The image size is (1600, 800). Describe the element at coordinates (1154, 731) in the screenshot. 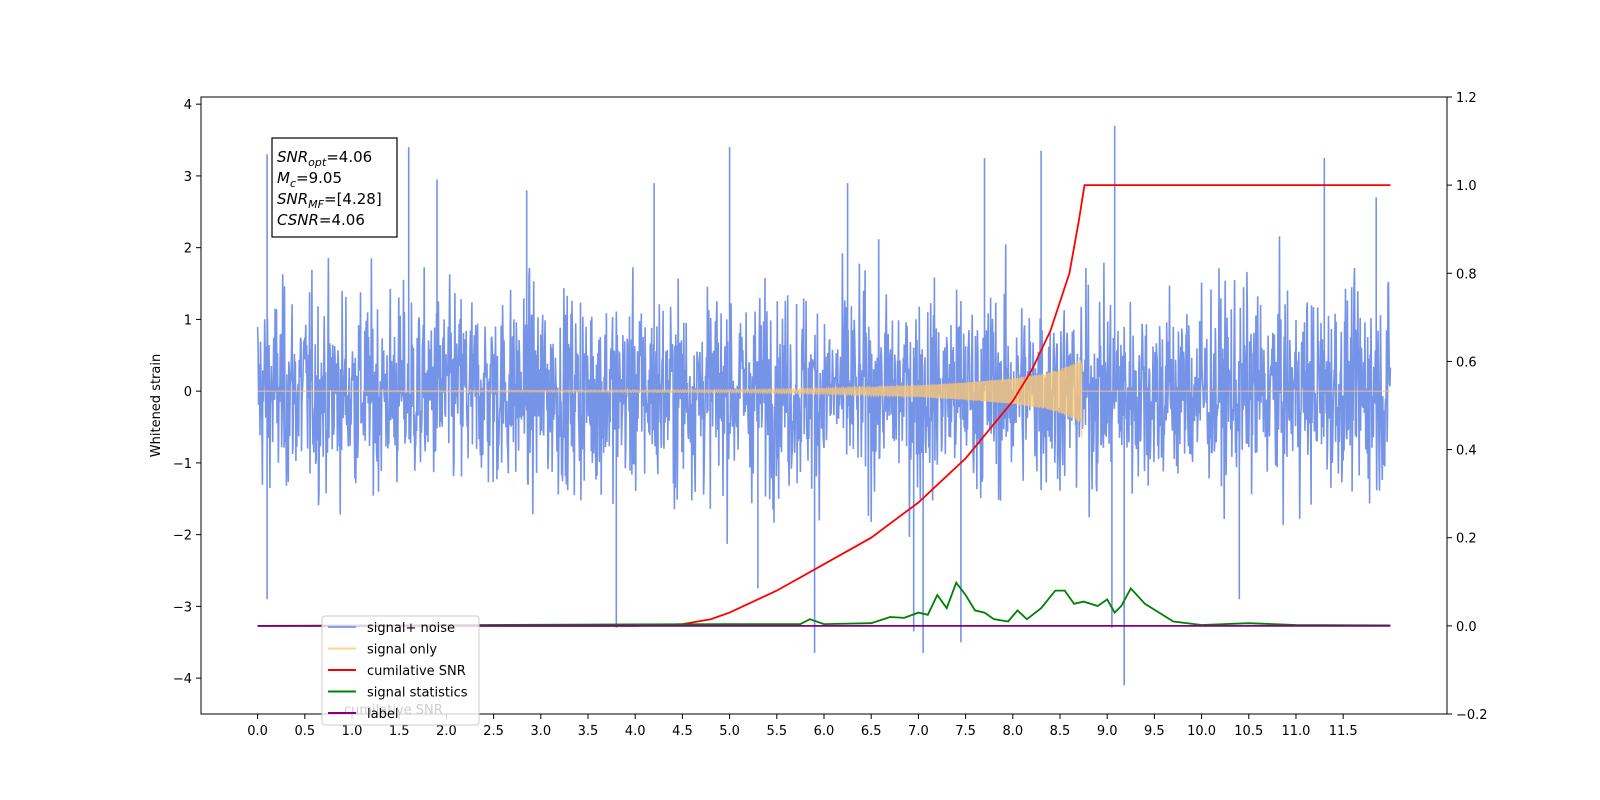

I see `x-tick-label: 9.5` at that location.